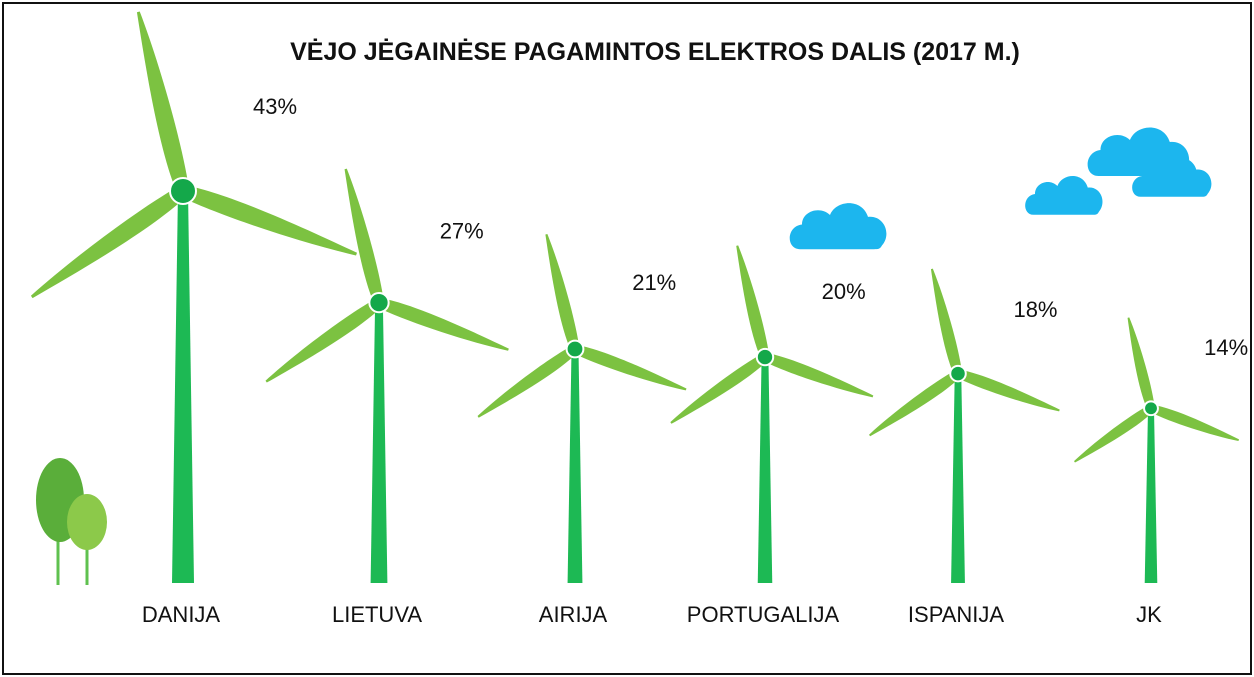 The height and width of the screenshot is (677, 1254). What do you see at coordinates (1226, 347) in the screenshot?
I see `value-label: 14%` at bounding box center [1226, 347].